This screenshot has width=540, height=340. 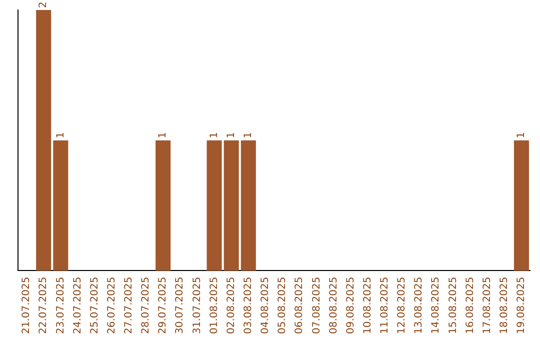 What do you see at coordinates (231, 305) in the screenshot?
I see `x-tick-label: 02.08.2025` at bounding box center [231, 305].